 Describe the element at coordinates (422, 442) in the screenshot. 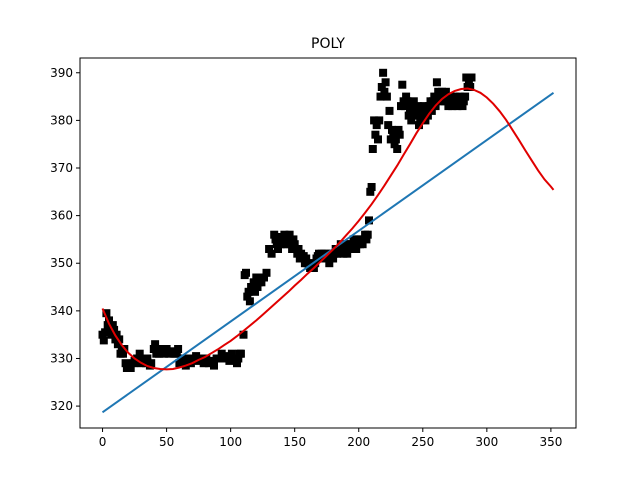

I see `x-tick-label: 250` at that location.